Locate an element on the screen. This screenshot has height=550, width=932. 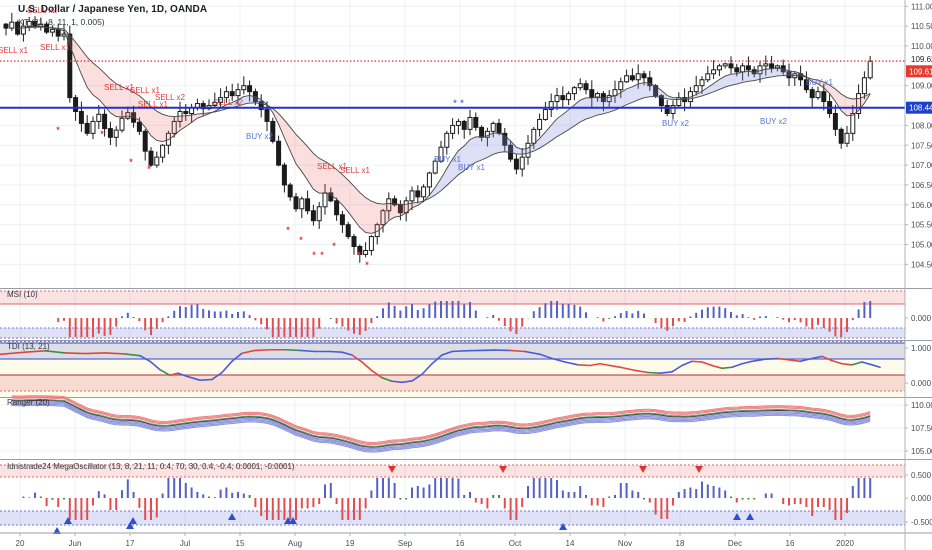
svg-text: Oct is located at coordinates (515, 543).